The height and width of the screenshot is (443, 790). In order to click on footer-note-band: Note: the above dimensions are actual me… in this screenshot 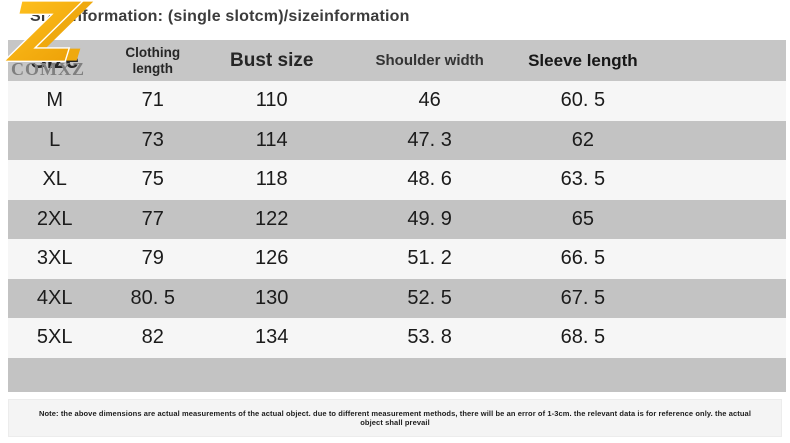, I will do `click(395, 418)`.